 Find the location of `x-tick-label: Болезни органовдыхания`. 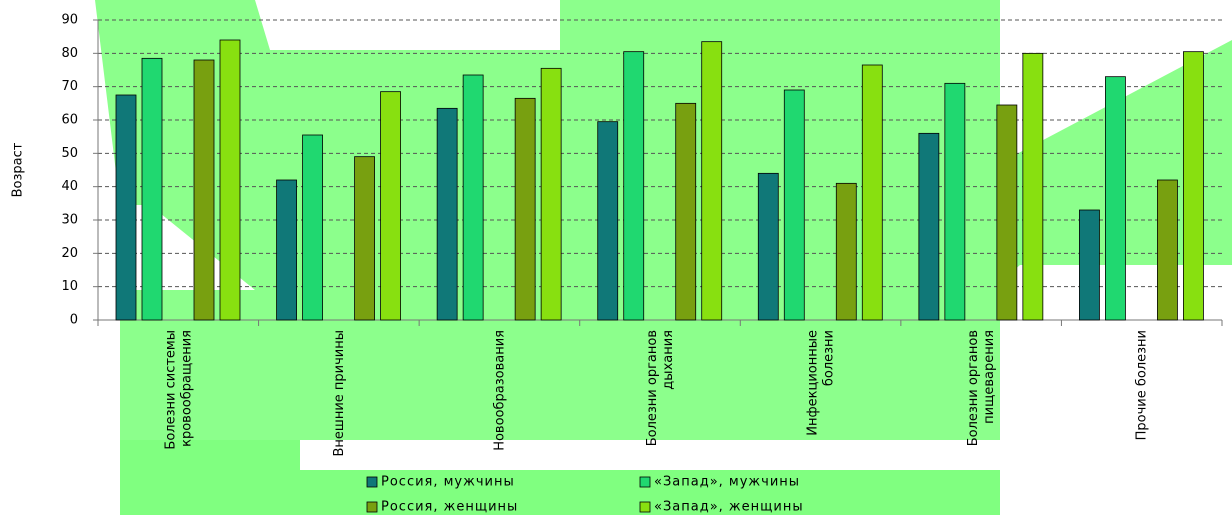

x-tick-label: Болезни органовдыхания is located at coordinates (660, 388).